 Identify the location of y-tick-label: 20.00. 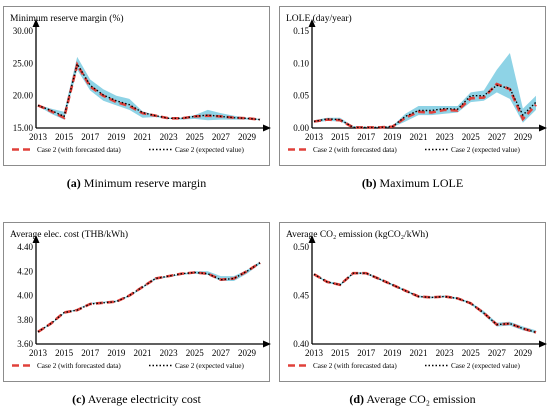
(23, 96).